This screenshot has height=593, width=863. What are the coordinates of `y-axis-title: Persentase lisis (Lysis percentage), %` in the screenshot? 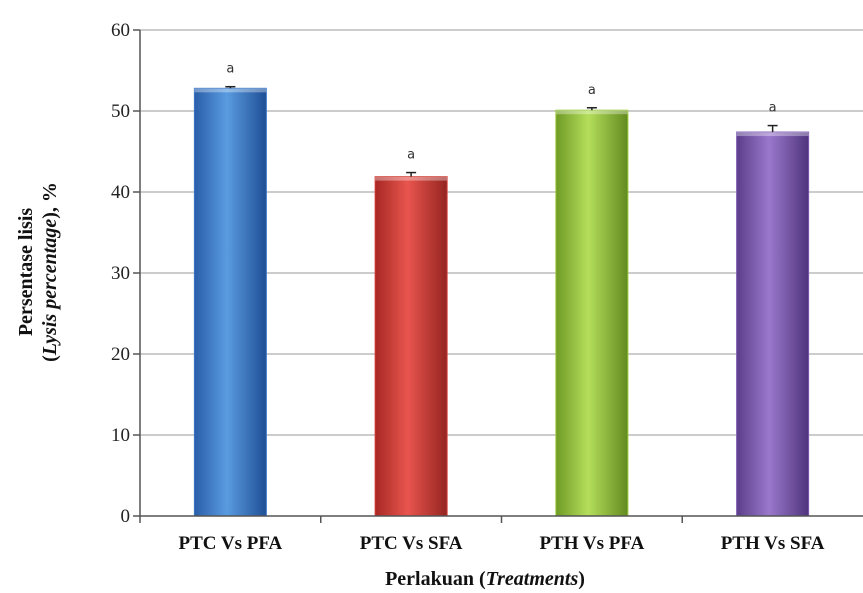 It's located at (38, 272).